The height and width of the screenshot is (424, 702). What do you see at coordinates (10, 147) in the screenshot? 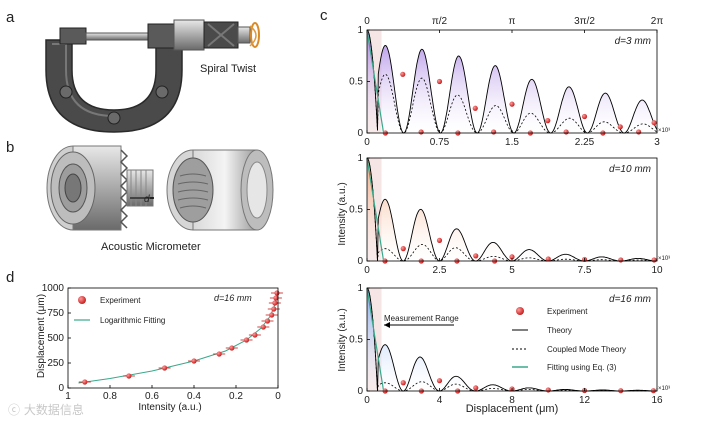
I see `panel-b-letter: b` at bounding box center [10, 147].